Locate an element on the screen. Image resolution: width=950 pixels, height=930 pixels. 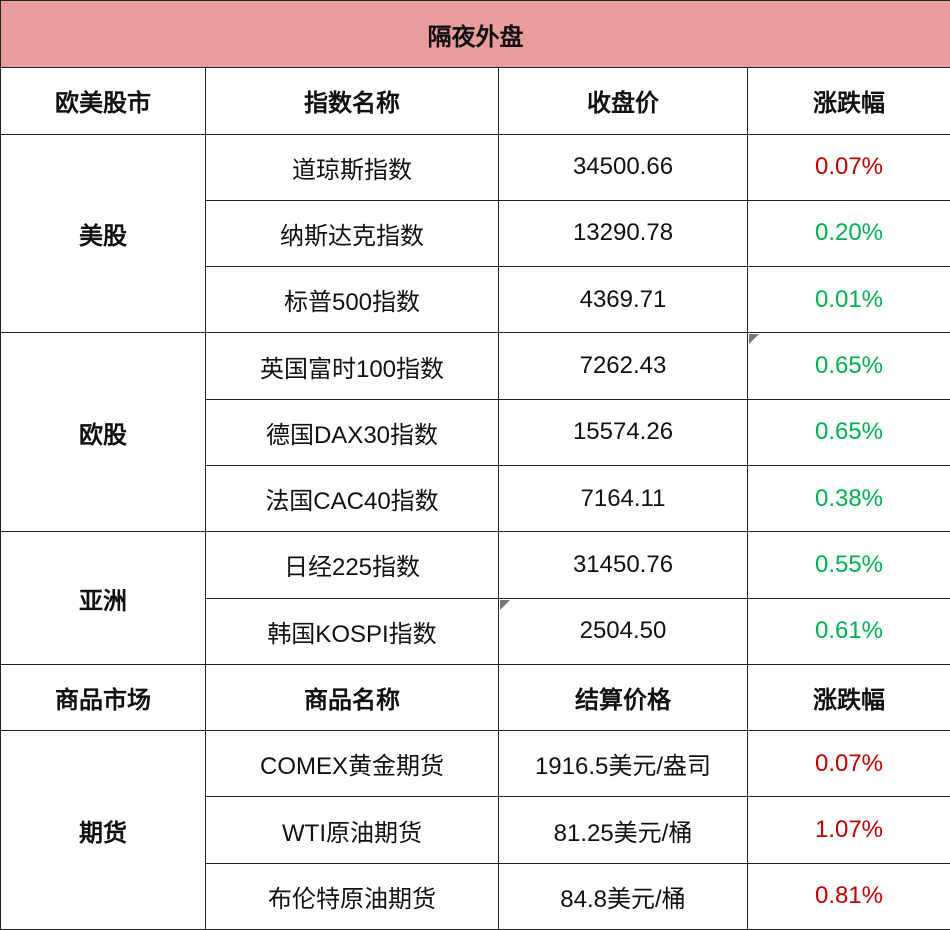
group-name: 欧股 is located at coordinates (103, 432).